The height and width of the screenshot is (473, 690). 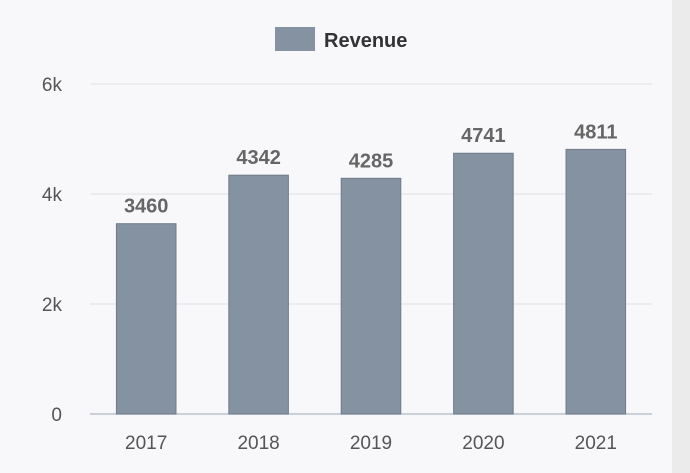 I want to click on x-tick-label: 2018, so click(x=258, y=443).